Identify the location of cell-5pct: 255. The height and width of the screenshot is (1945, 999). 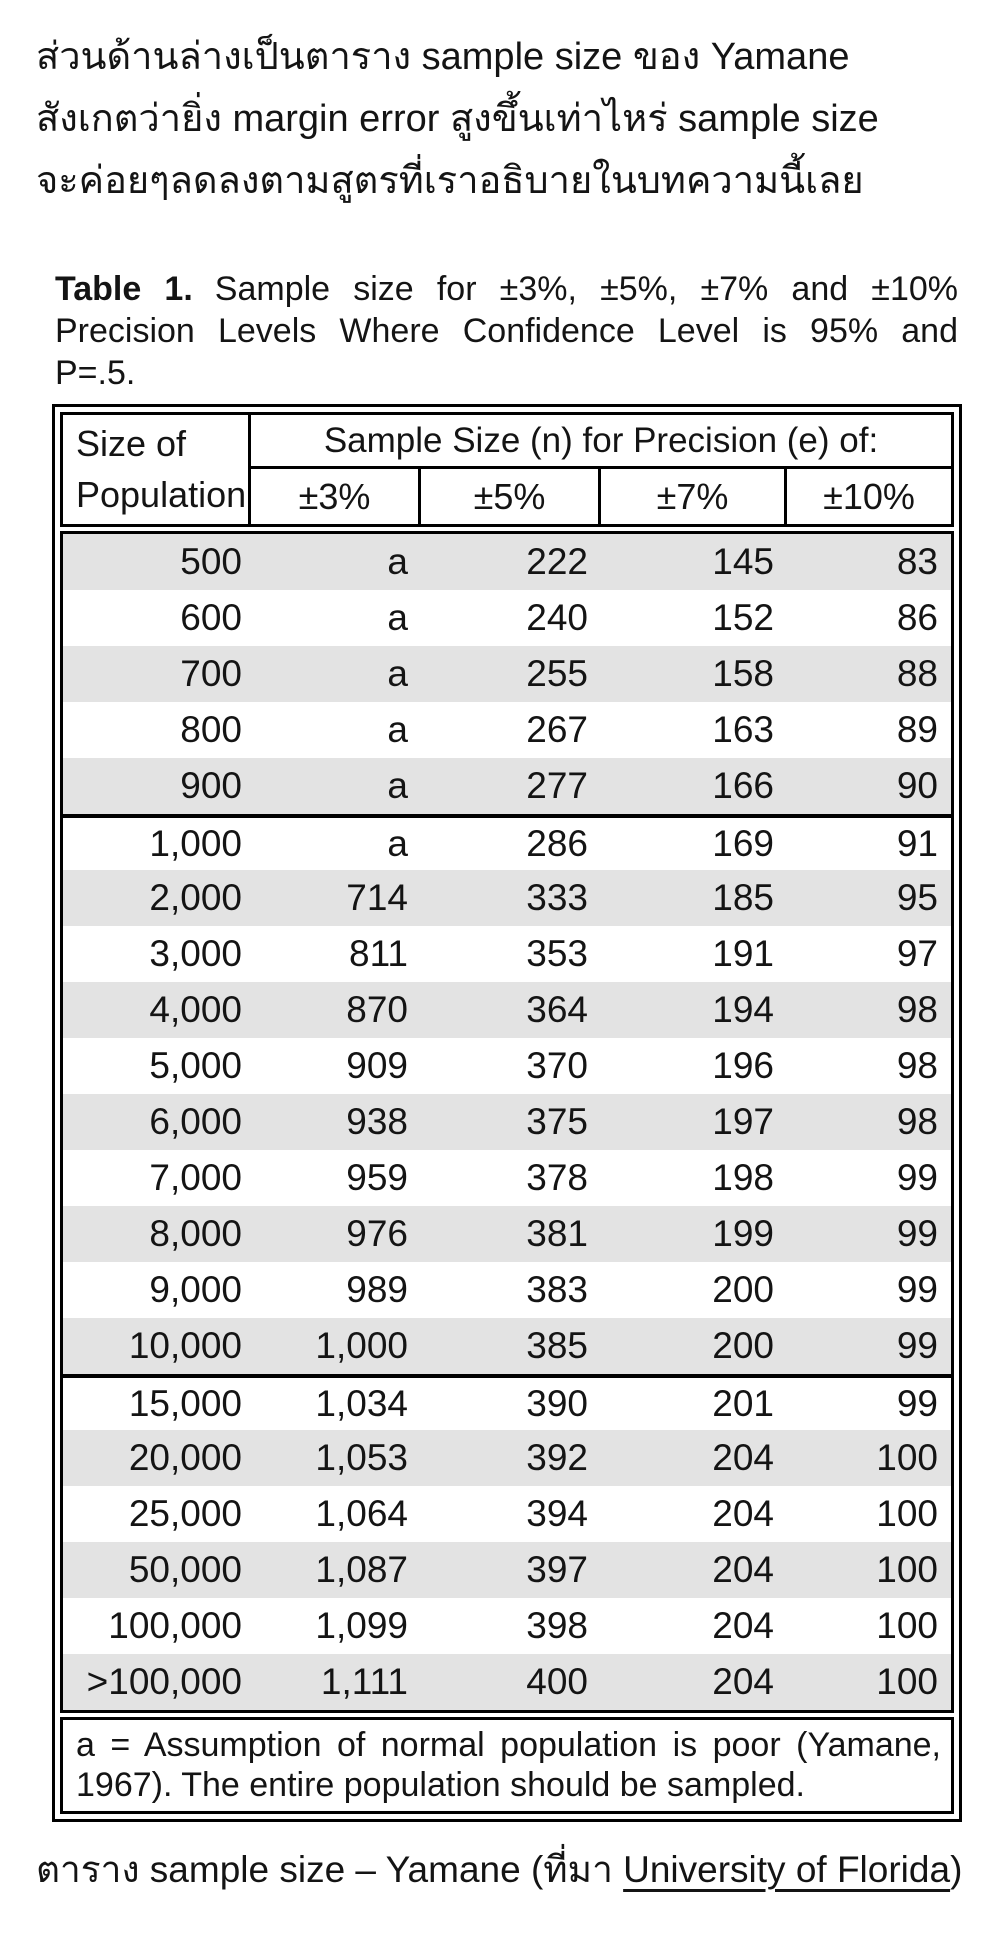
(557, 673).